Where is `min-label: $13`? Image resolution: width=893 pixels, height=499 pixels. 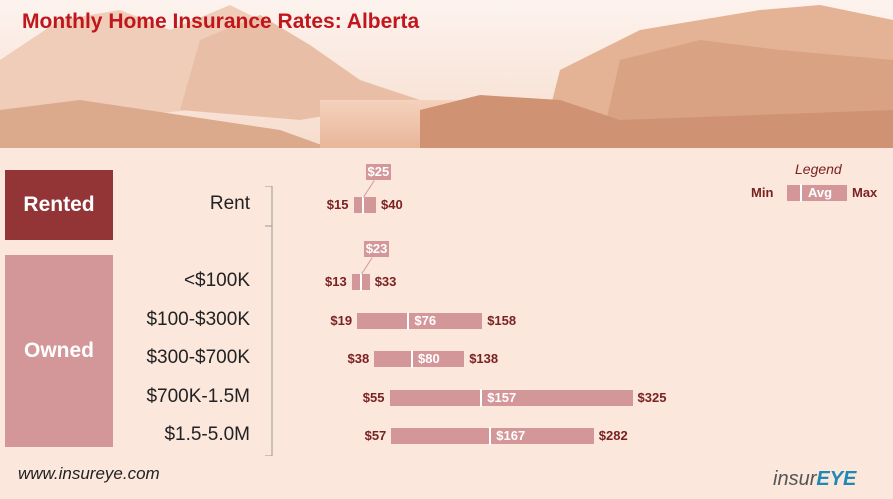
min-label: $13 is located at coordinates (335, 281).